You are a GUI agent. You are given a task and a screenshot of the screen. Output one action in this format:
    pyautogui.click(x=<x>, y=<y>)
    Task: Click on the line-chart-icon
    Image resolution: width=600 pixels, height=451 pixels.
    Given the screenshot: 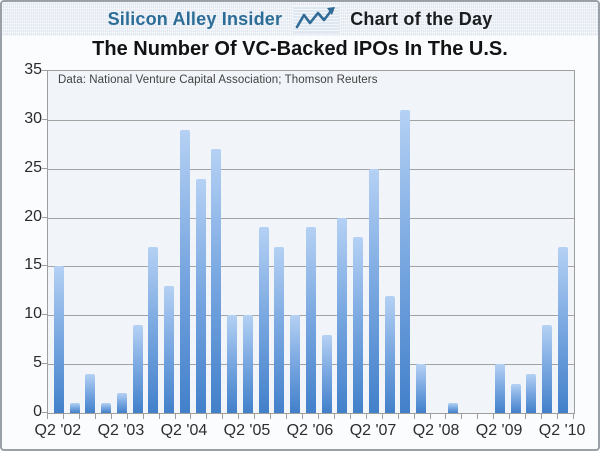 What is the action you would take?
    pyautogui.click(x=316, y=19)
    